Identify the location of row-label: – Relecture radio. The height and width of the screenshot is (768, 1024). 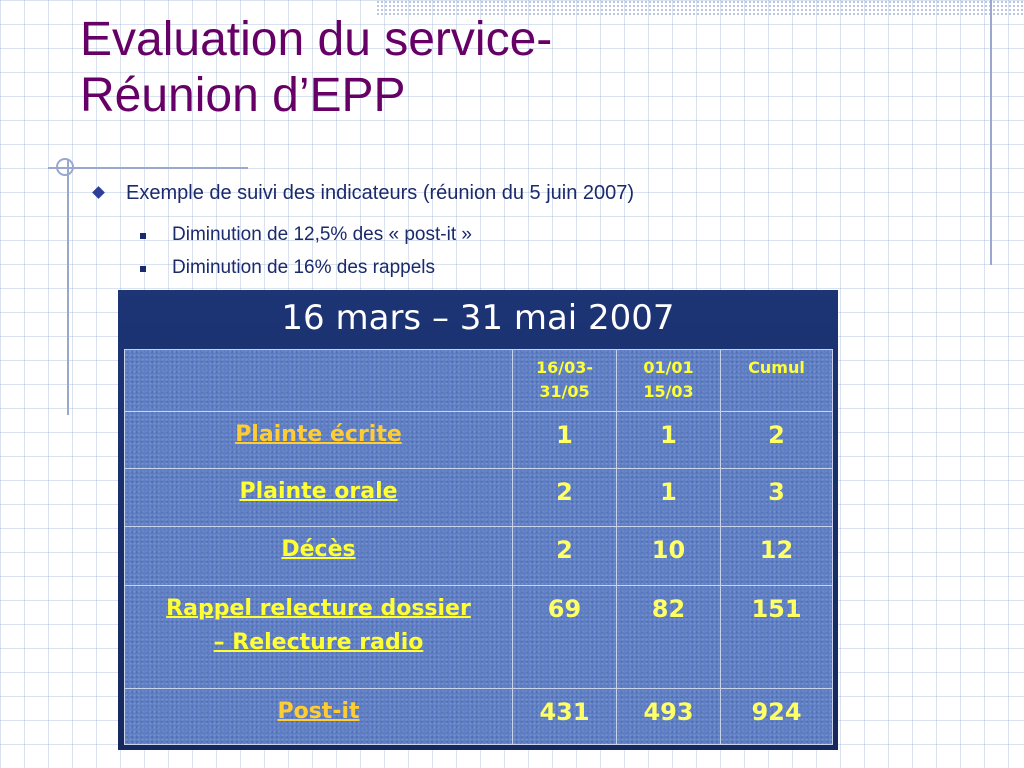
(318, 642).